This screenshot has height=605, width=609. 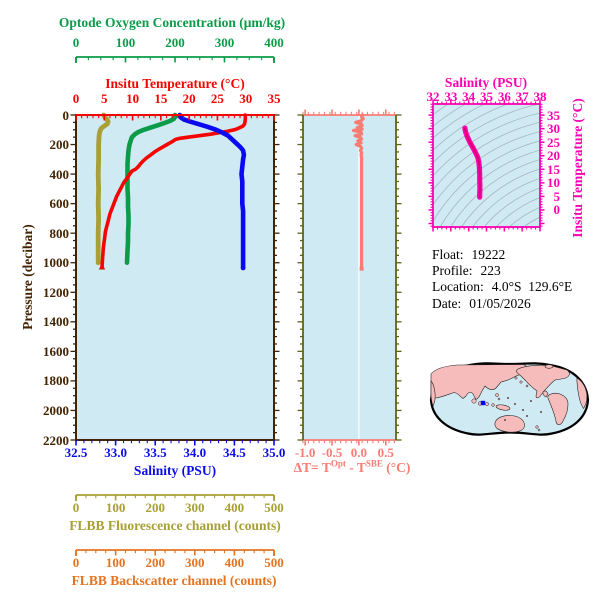 What do you see at coordinates (448, 254) in the screenshot?
I see `float-label: Float:` at bounding box center [448, 254].